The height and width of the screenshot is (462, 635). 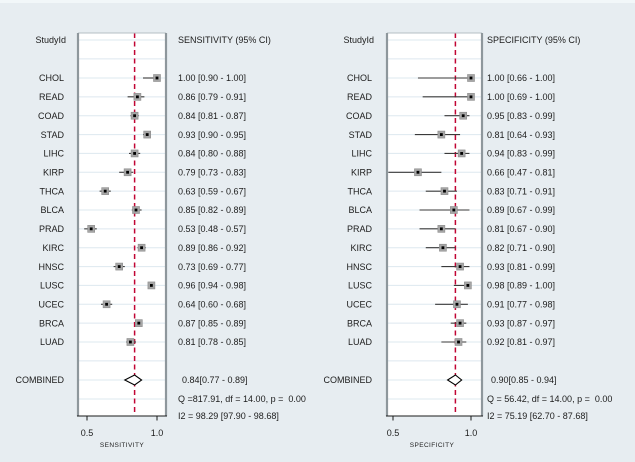 I want to click on combined-ci-text: 0.84[0.77 - 0.89], so click(x=215, y=380).